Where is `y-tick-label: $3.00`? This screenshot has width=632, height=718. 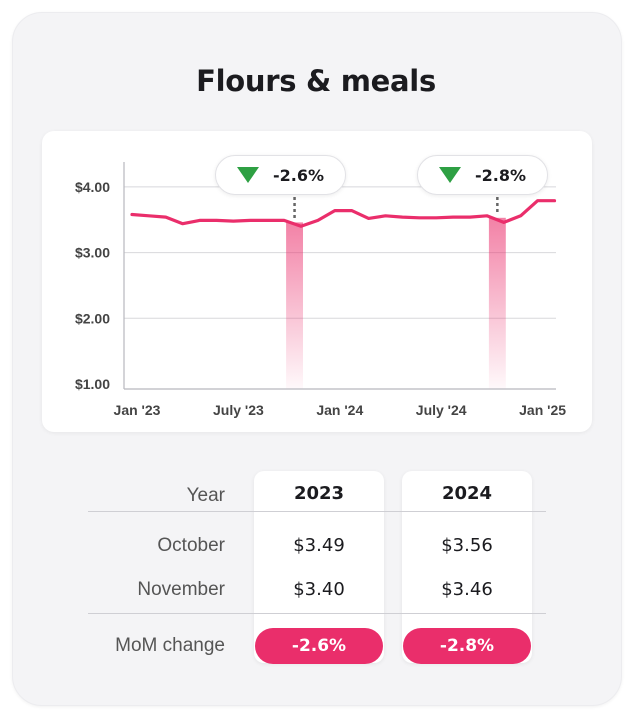 y-tick-label: $3.00 is located at coordinates (92, 253).